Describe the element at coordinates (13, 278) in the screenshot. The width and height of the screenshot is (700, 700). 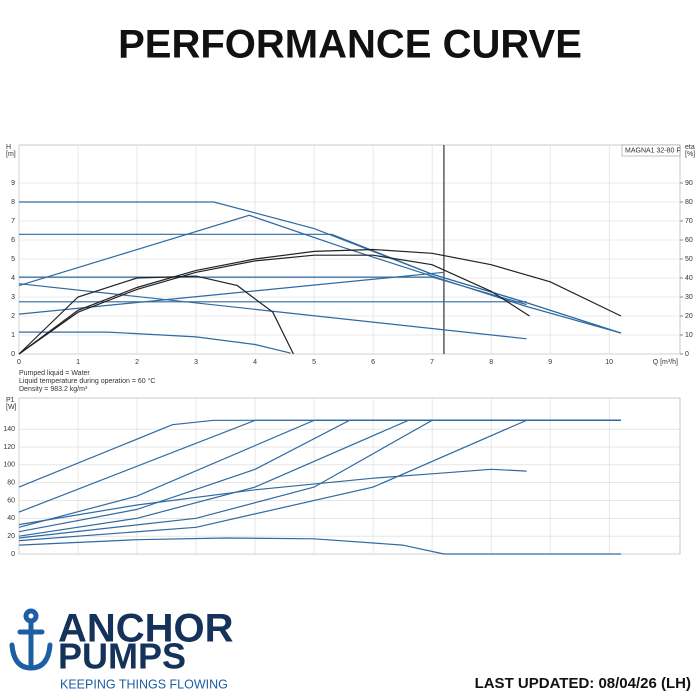
I see `y-tick-label: 4` at that location.